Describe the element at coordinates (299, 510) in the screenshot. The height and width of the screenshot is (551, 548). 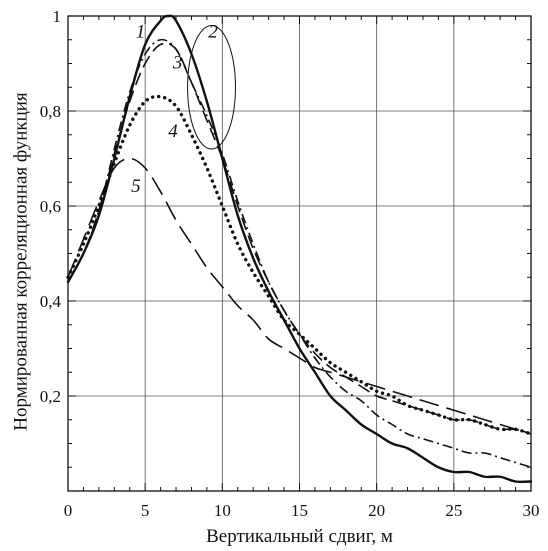
I see `x-tick-label: 15` at that location.